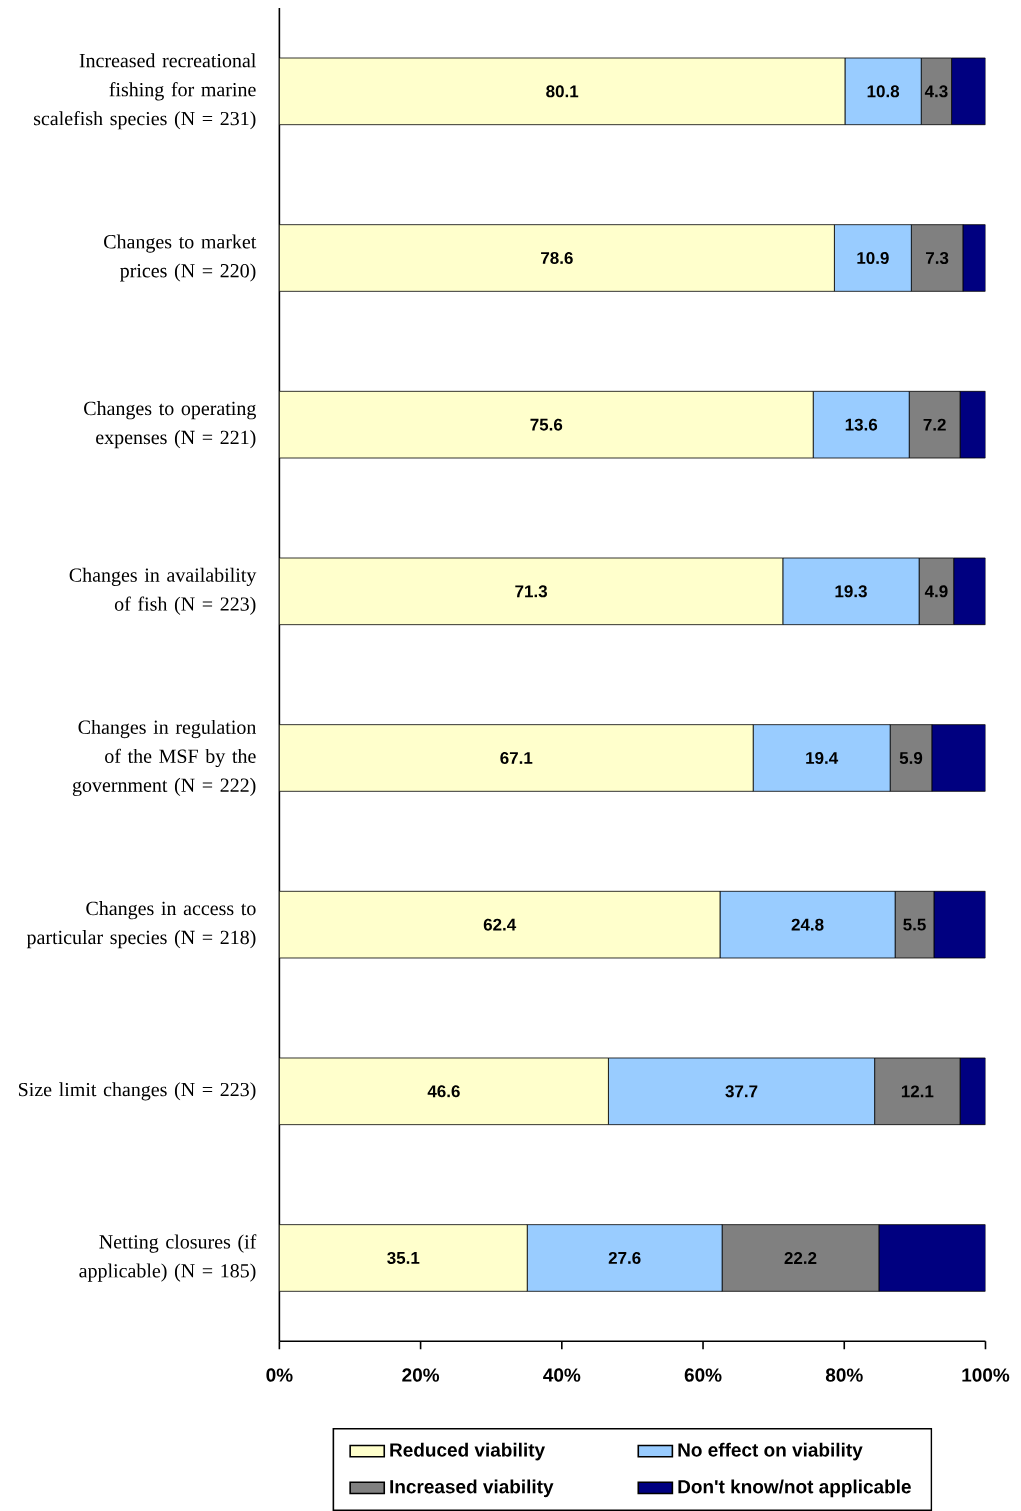 This screenshot has width=1021, height=1511. What do you see at coordinates (821, 757) in the screenshot?
I see `data-label: 19.4` at bounding box center [821, 757].